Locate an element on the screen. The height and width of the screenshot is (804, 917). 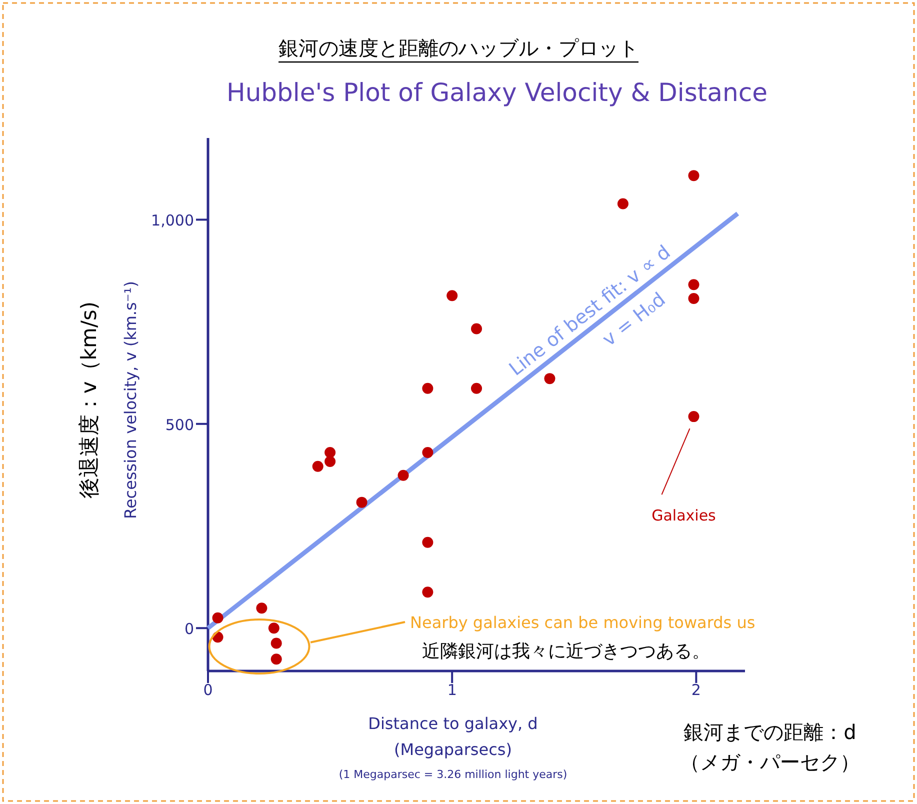
annotation: 近隣銀河は我々に近づきつつある。 is located at coordinates (566, 651).